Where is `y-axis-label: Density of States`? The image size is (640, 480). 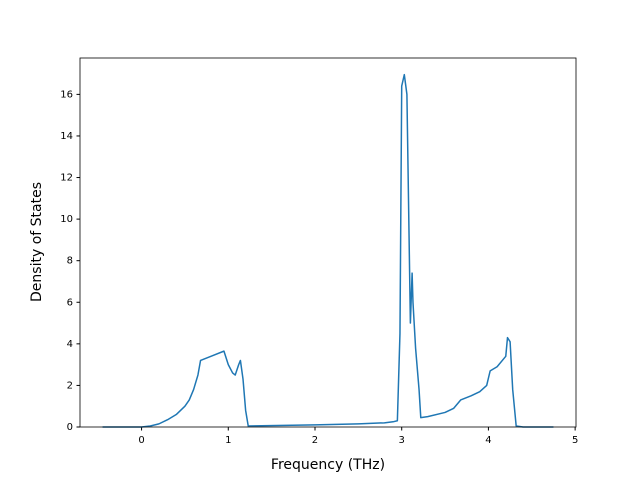
y-axis-label: Density of States is located at coordinates (37, 242).